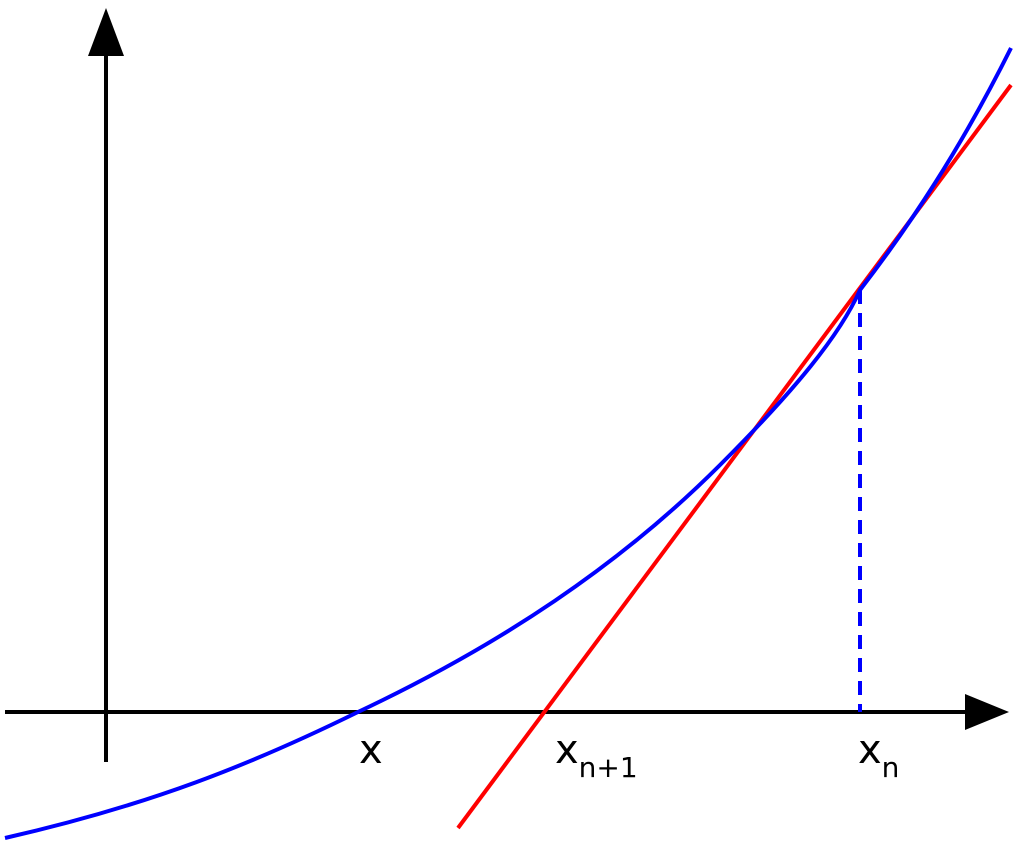  I want to click on current-iterate-base: x, so click(870, 750).